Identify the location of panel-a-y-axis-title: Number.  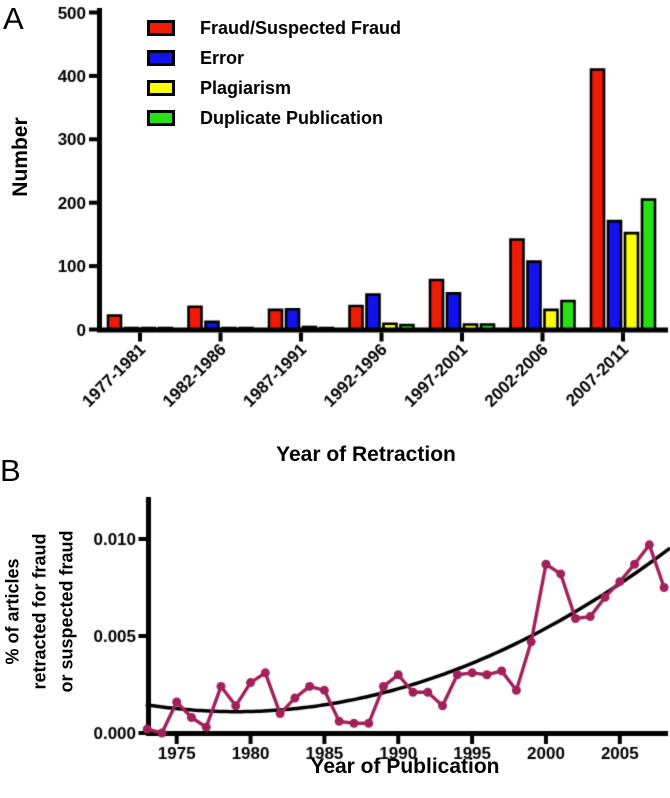
(20, 157).